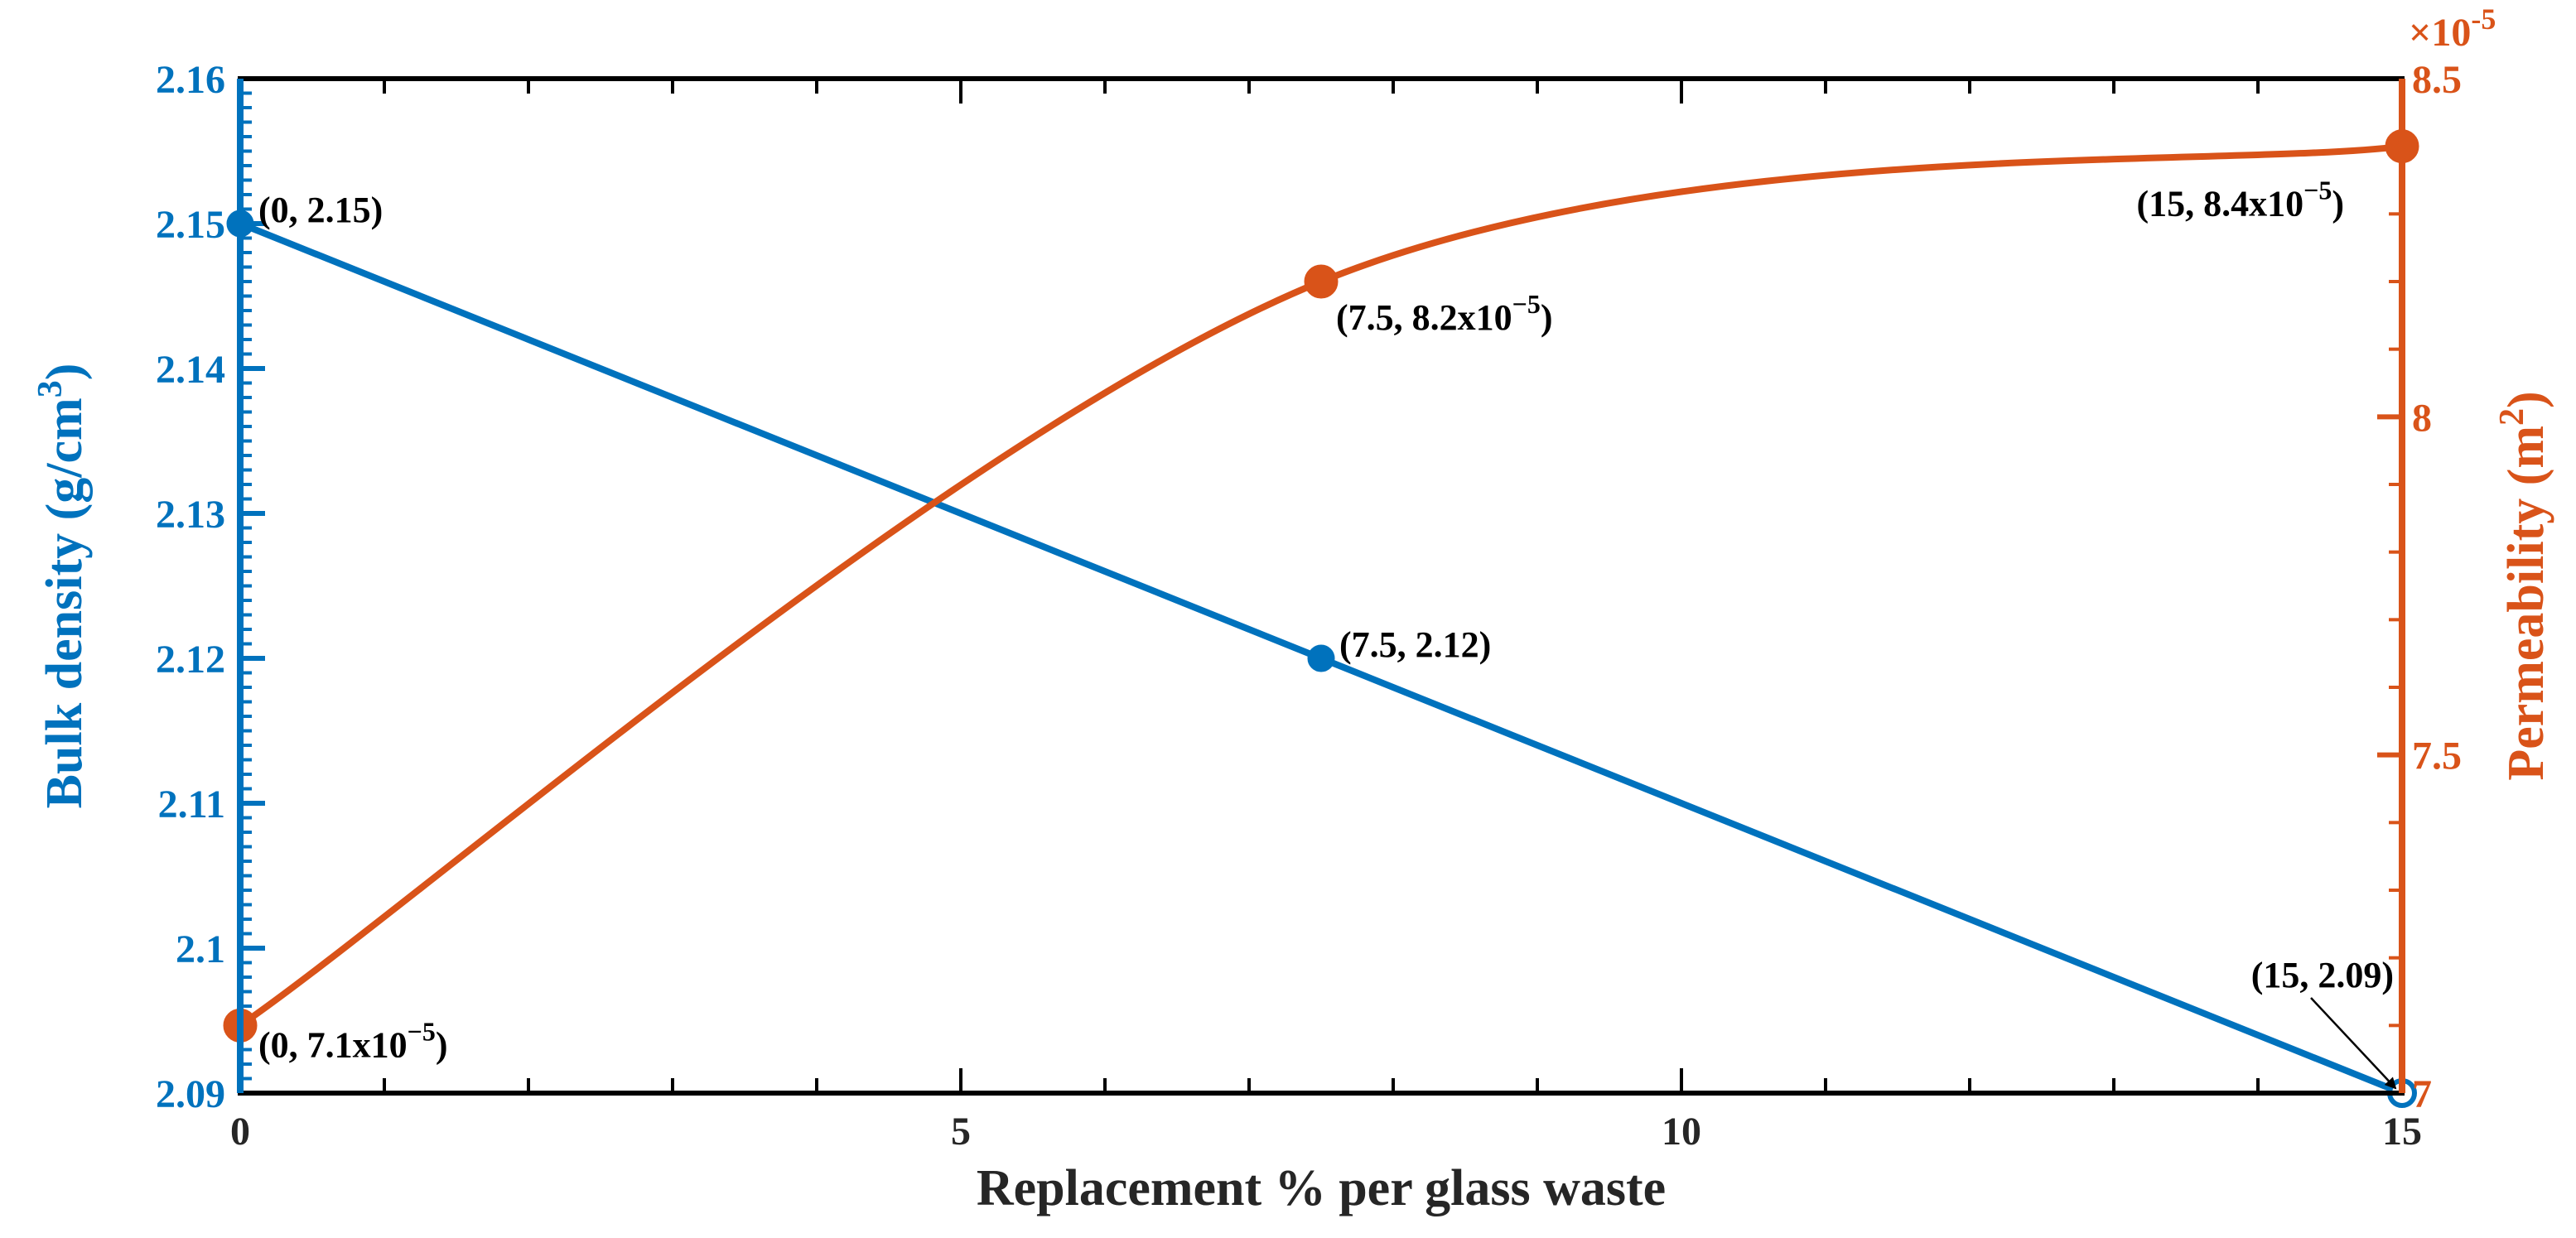 The image size is (2576, 1238). What do you see at coordinates (240, 1132) in the screenshot?
I see `x-tick-label: 0` at bounding box center [240, 1132].